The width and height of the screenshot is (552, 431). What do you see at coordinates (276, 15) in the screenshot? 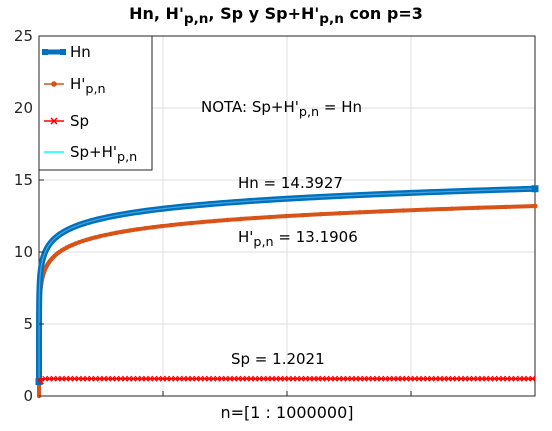
I see `chart-title: Hn, H'p,n, Sp y Sp+H'p,n con p=3` at bounding box center [276, 15].